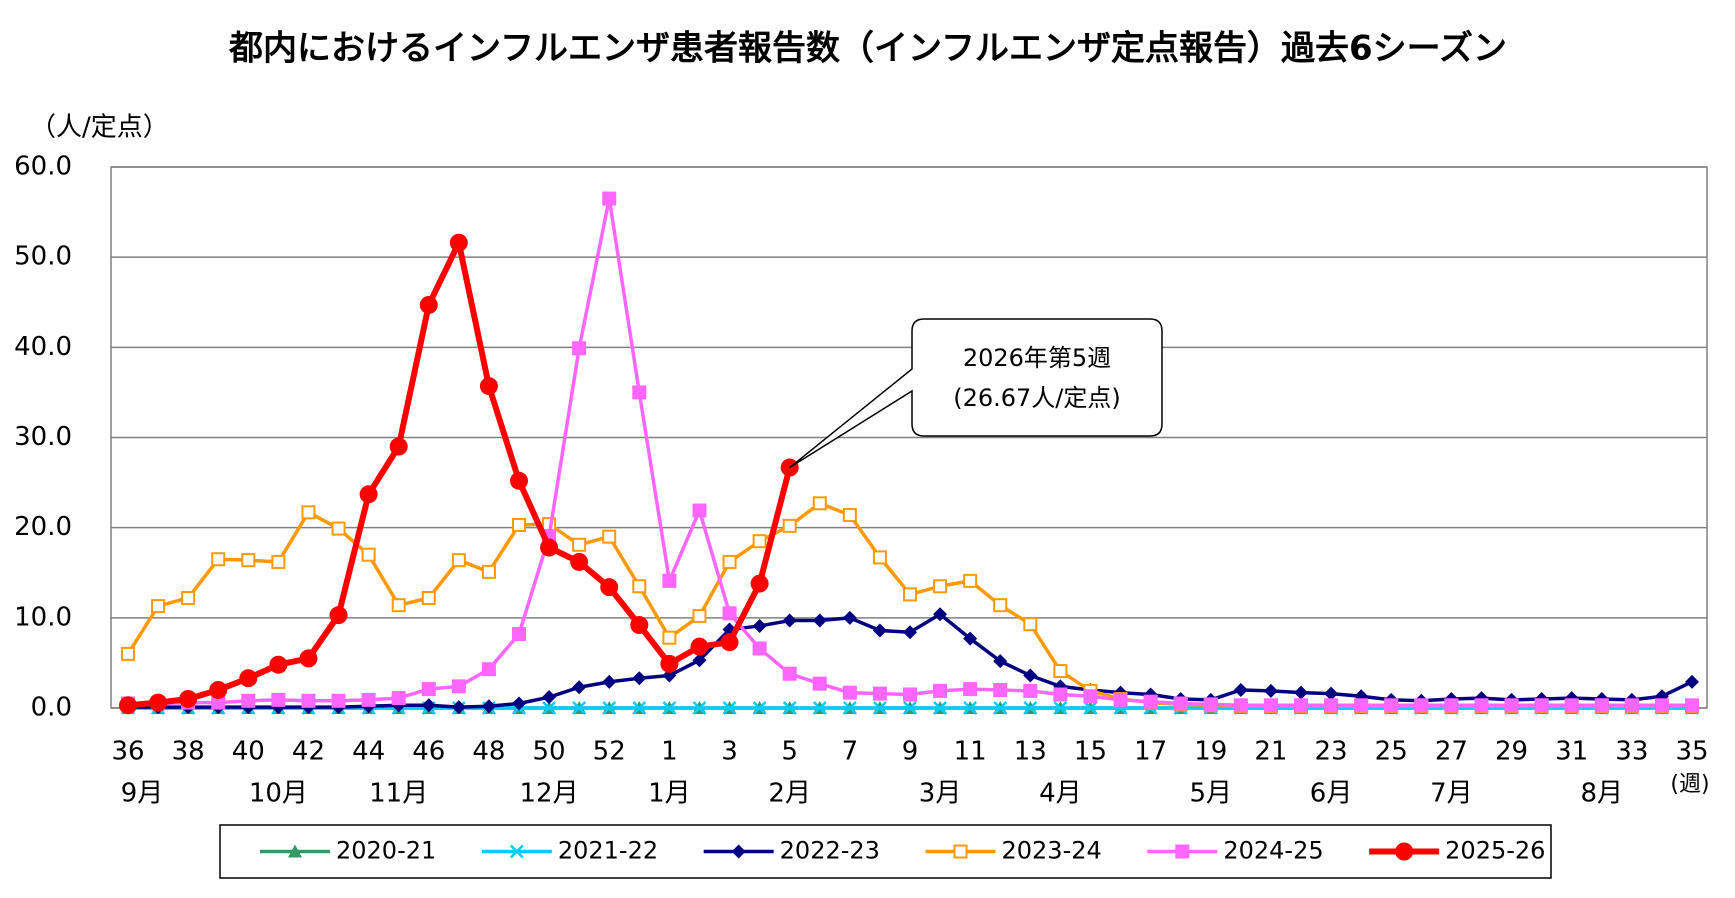 Image resolution: width=1735 pixels, height=898 pixels. Describe the element at coordinates (142, 794) in the screenshot. I see `month-label: 9月` at that location.